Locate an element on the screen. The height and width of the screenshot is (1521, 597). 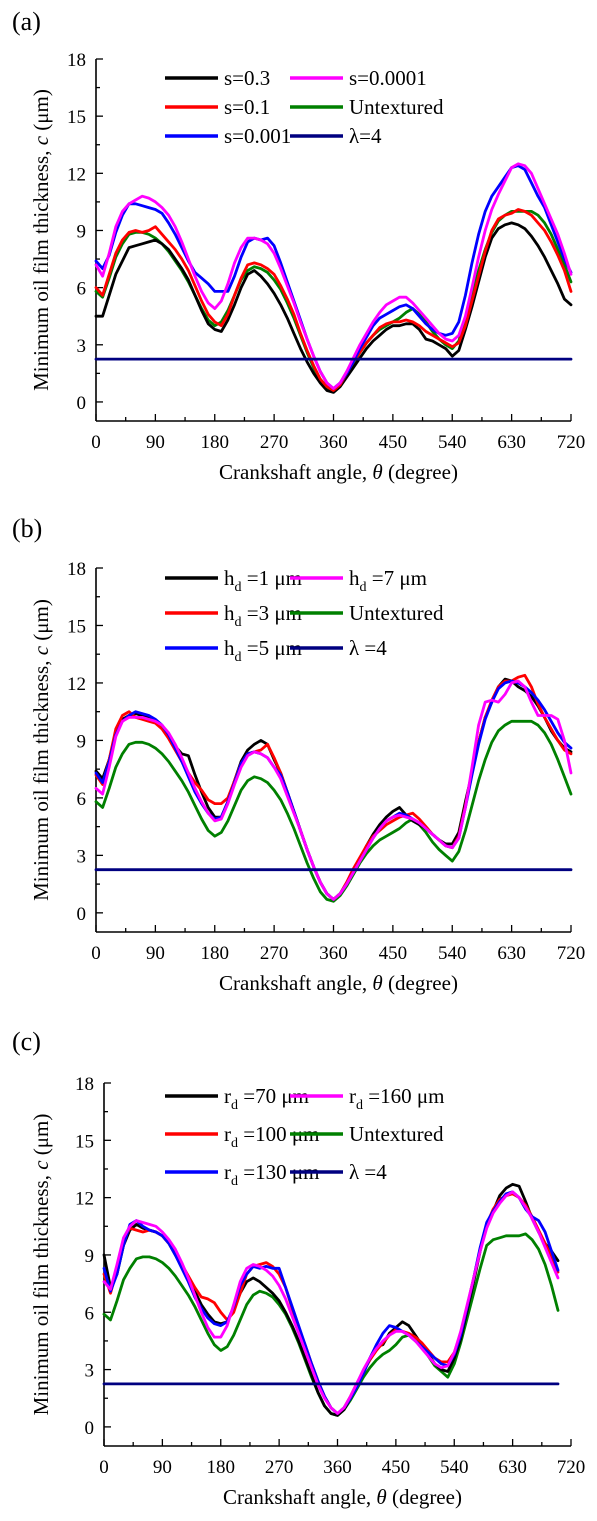
legend-label: s=0.001 is located at coordinates (257, 136).